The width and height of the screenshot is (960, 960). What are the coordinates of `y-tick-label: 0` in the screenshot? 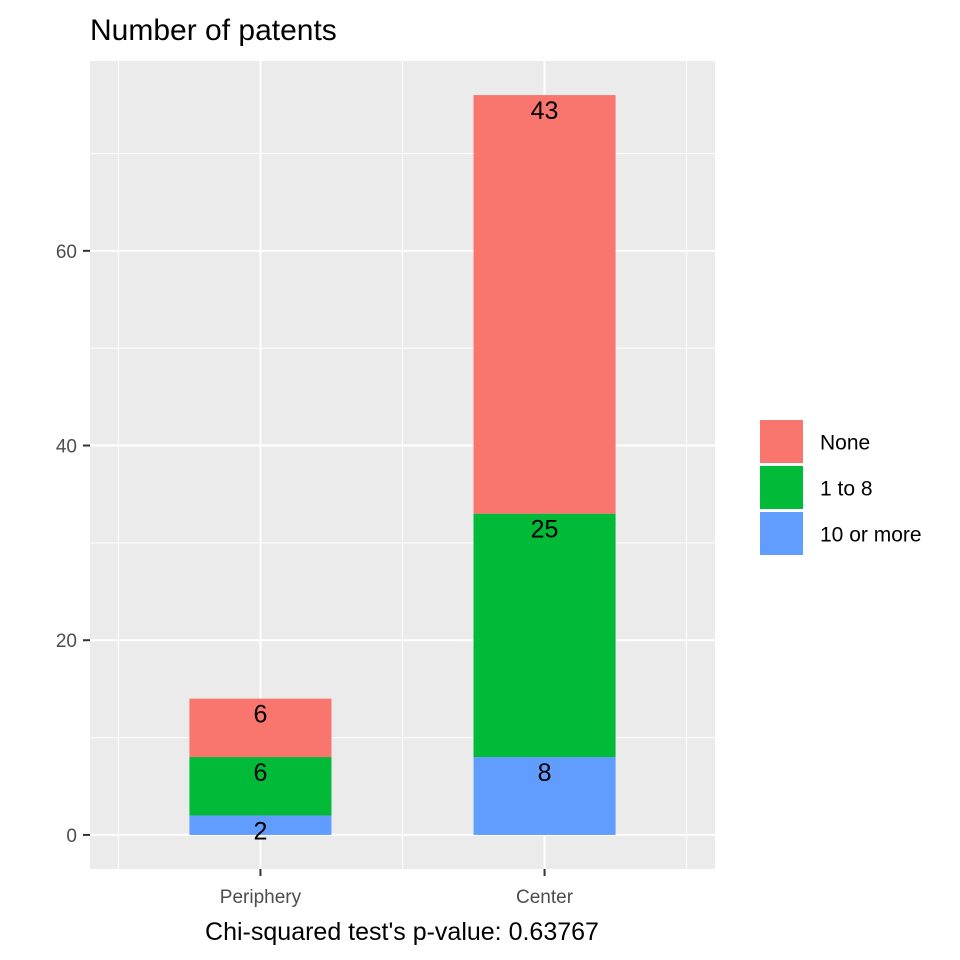 It's located at (71, 836).